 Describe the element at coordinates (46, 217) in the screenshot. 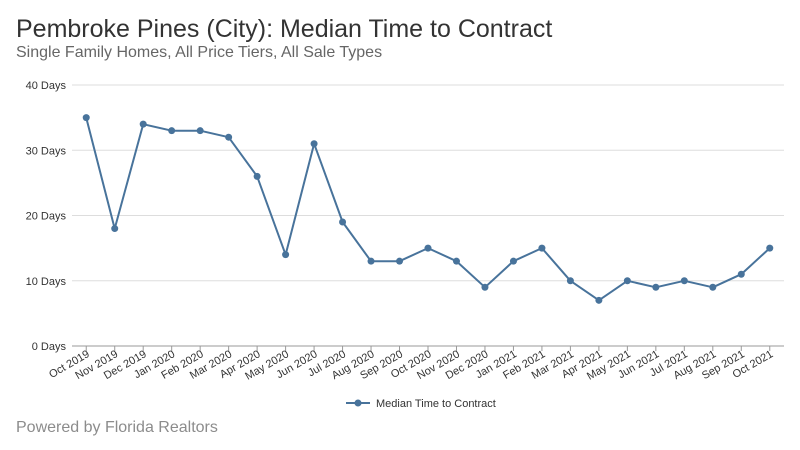

I see `y-tick-label: 20 Days` at that location.